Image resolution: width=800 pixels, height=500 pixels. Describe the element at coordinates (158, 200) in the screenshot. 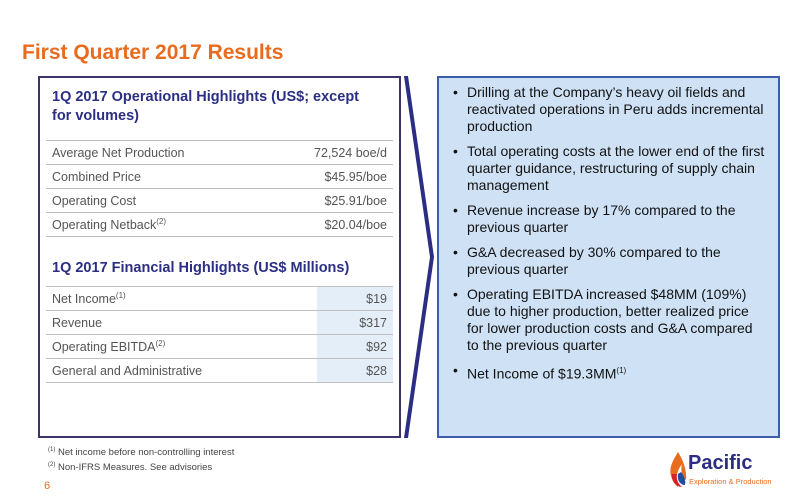

I see `row-label: Operating Cost` at that location.